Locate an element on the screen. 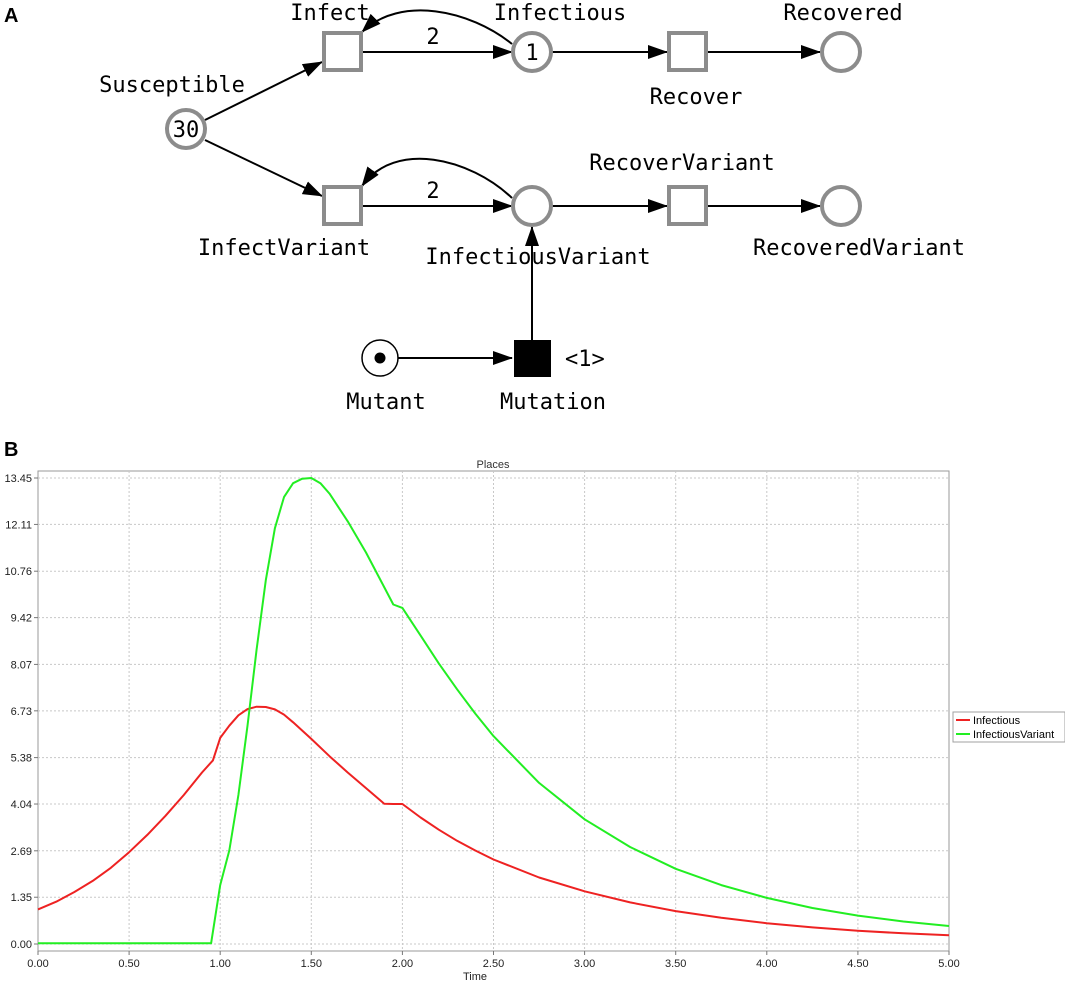  legend-label-infectious-variant: InfectiousVariant is located at coordinates (1013, 735).